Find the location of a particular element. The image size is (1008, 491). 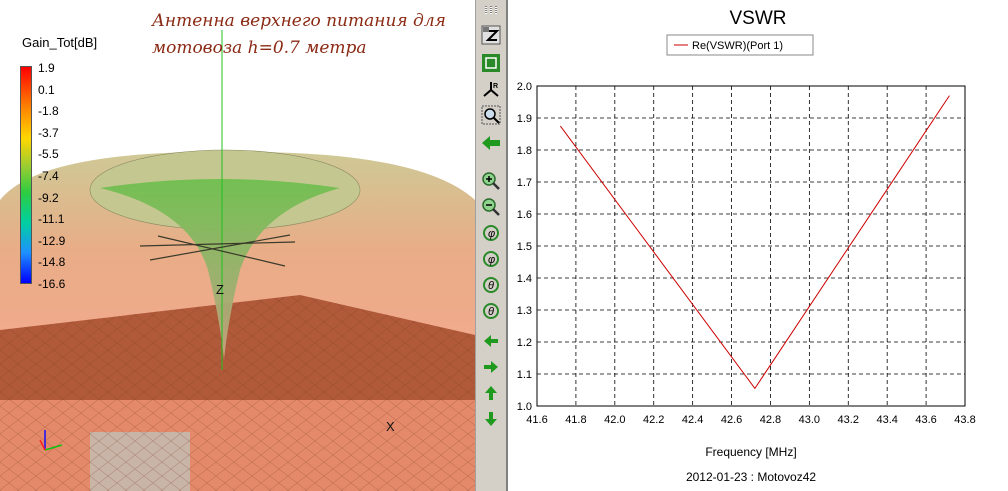

y-tick-label: 1.0 is located at coordinates (524, 407).